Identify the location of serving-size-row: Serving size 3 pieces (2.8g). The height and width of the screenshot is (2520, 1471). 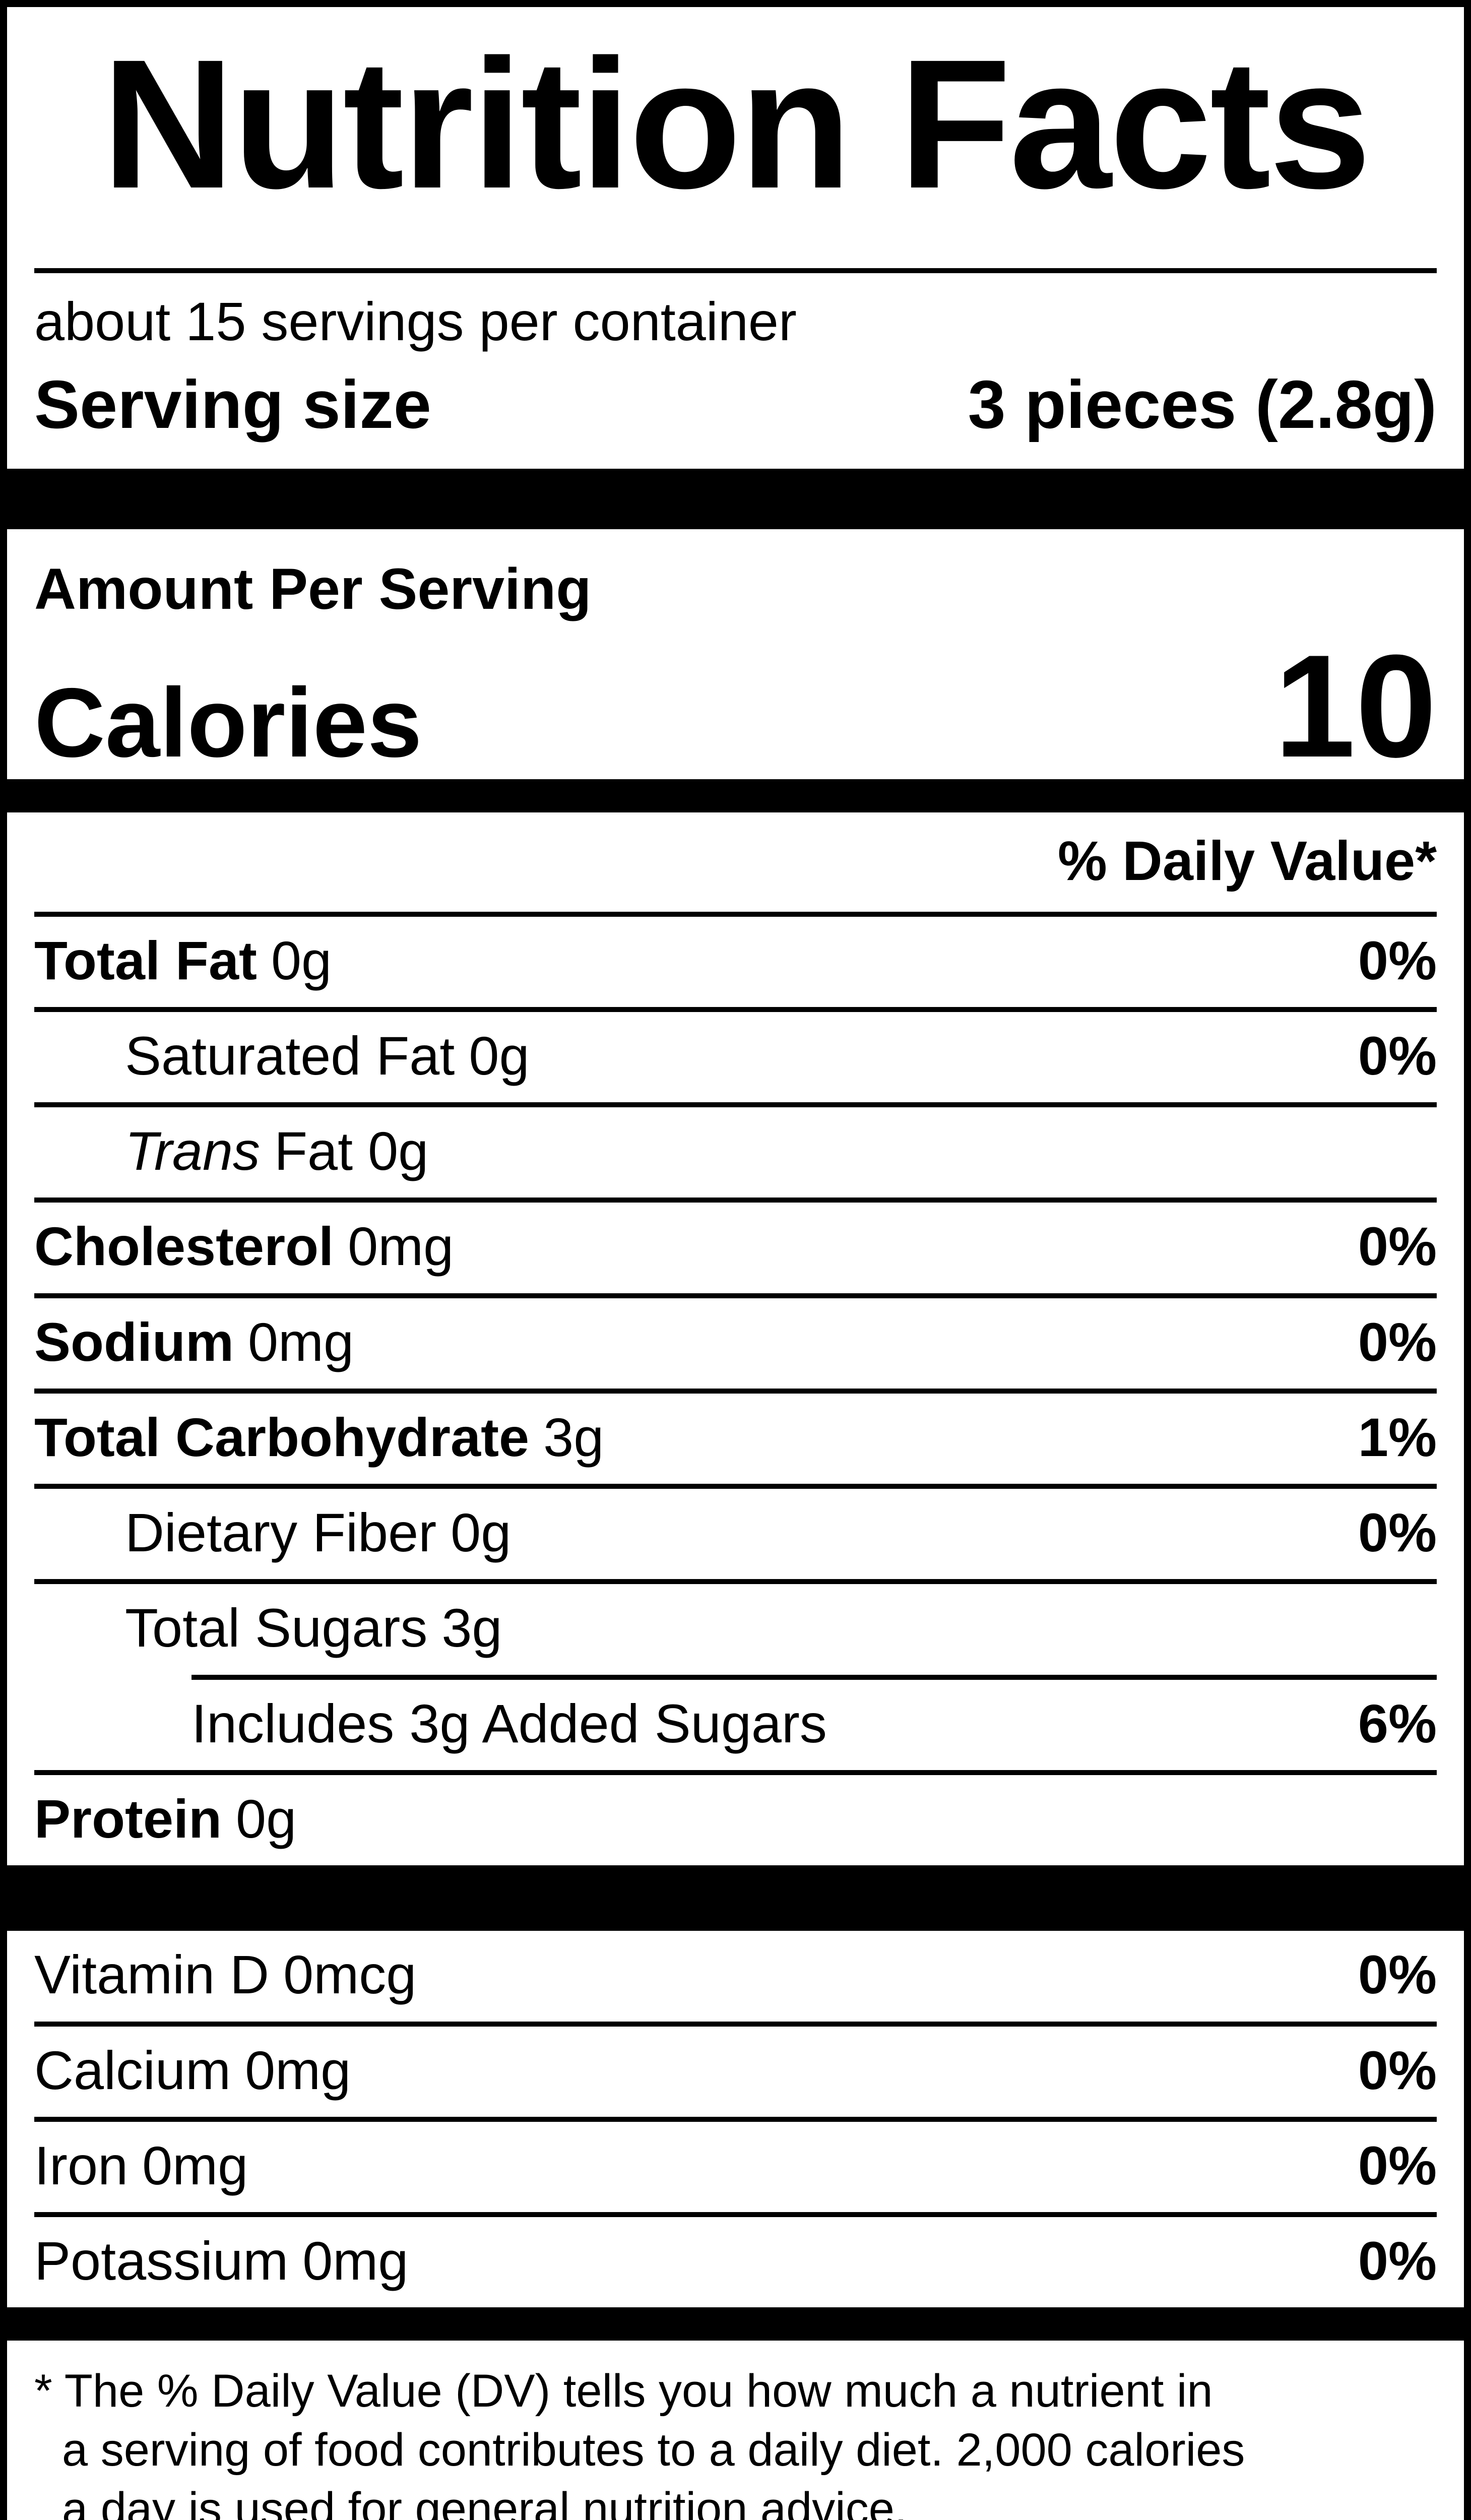
(735, 404).